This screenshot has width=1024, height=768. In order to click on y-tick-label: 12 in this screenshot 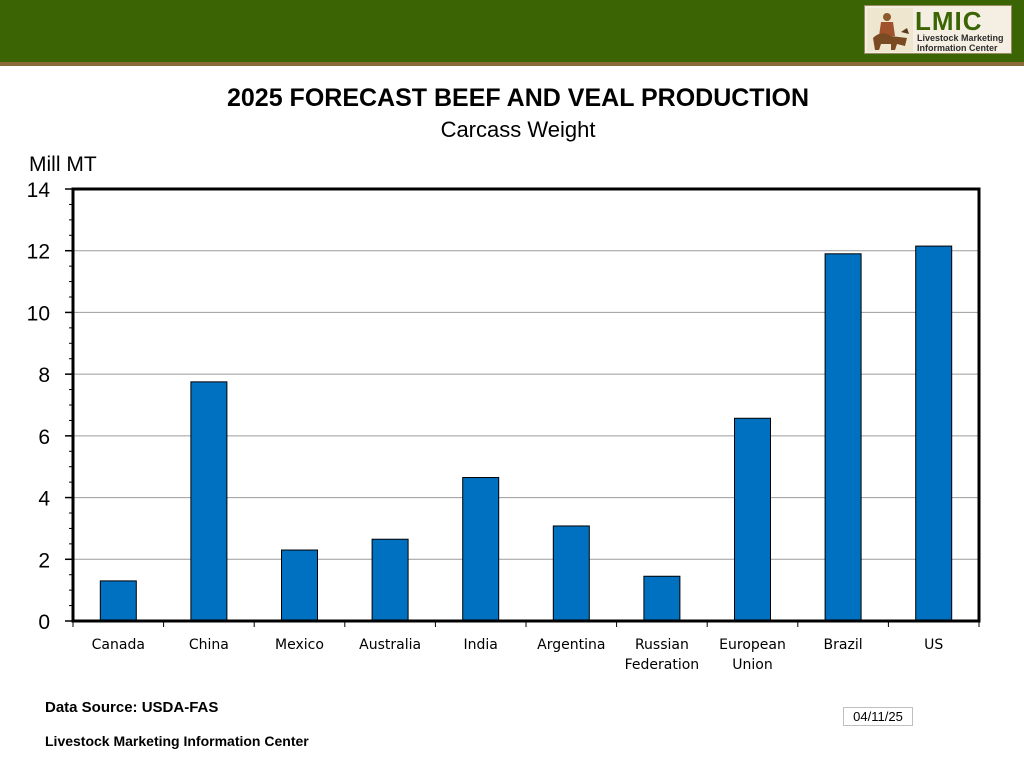, I will do `click(38, 252)`.